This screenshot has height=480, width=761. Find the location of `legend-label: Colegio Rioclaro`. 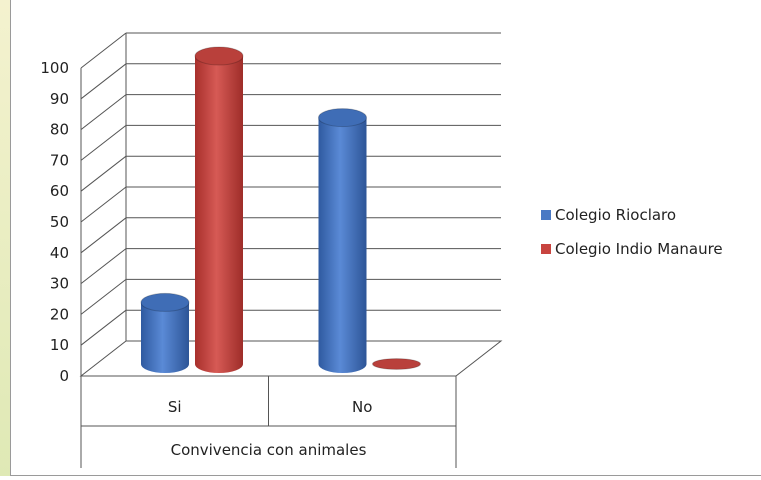

legend-label: Colegio Rioclaro is located at coordinates (615, 215).